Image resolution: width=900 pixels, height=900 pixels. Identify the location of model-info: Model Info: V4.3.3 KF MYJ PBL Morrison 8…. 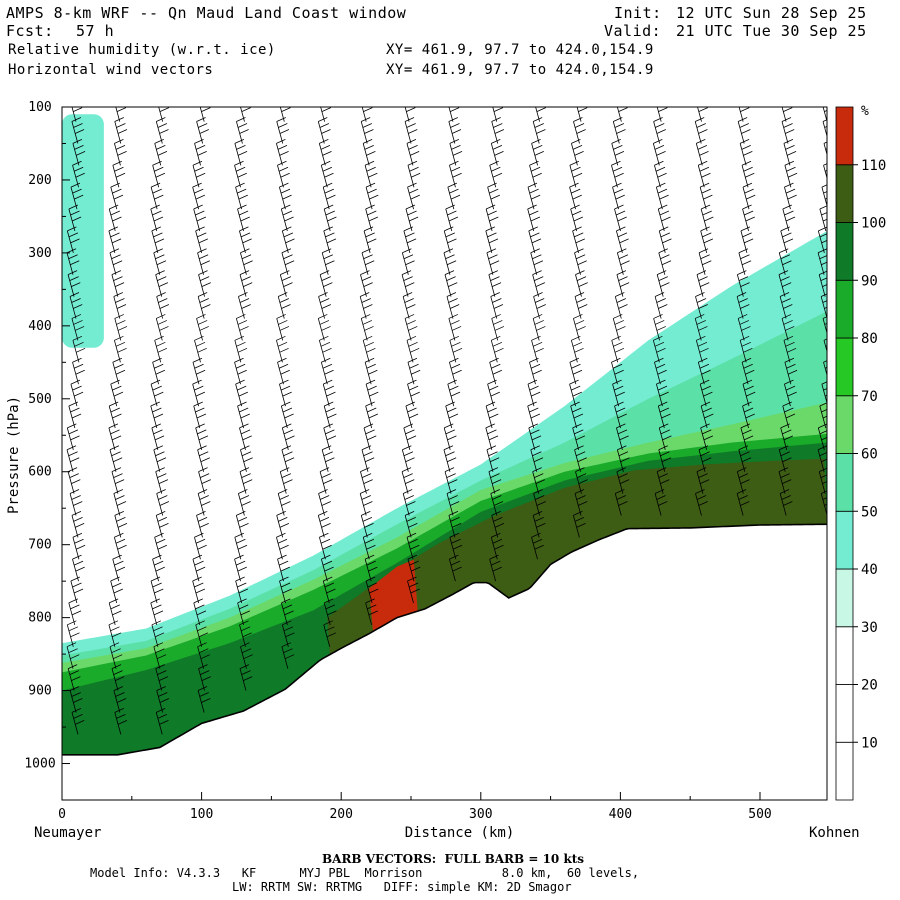
(365, 873).